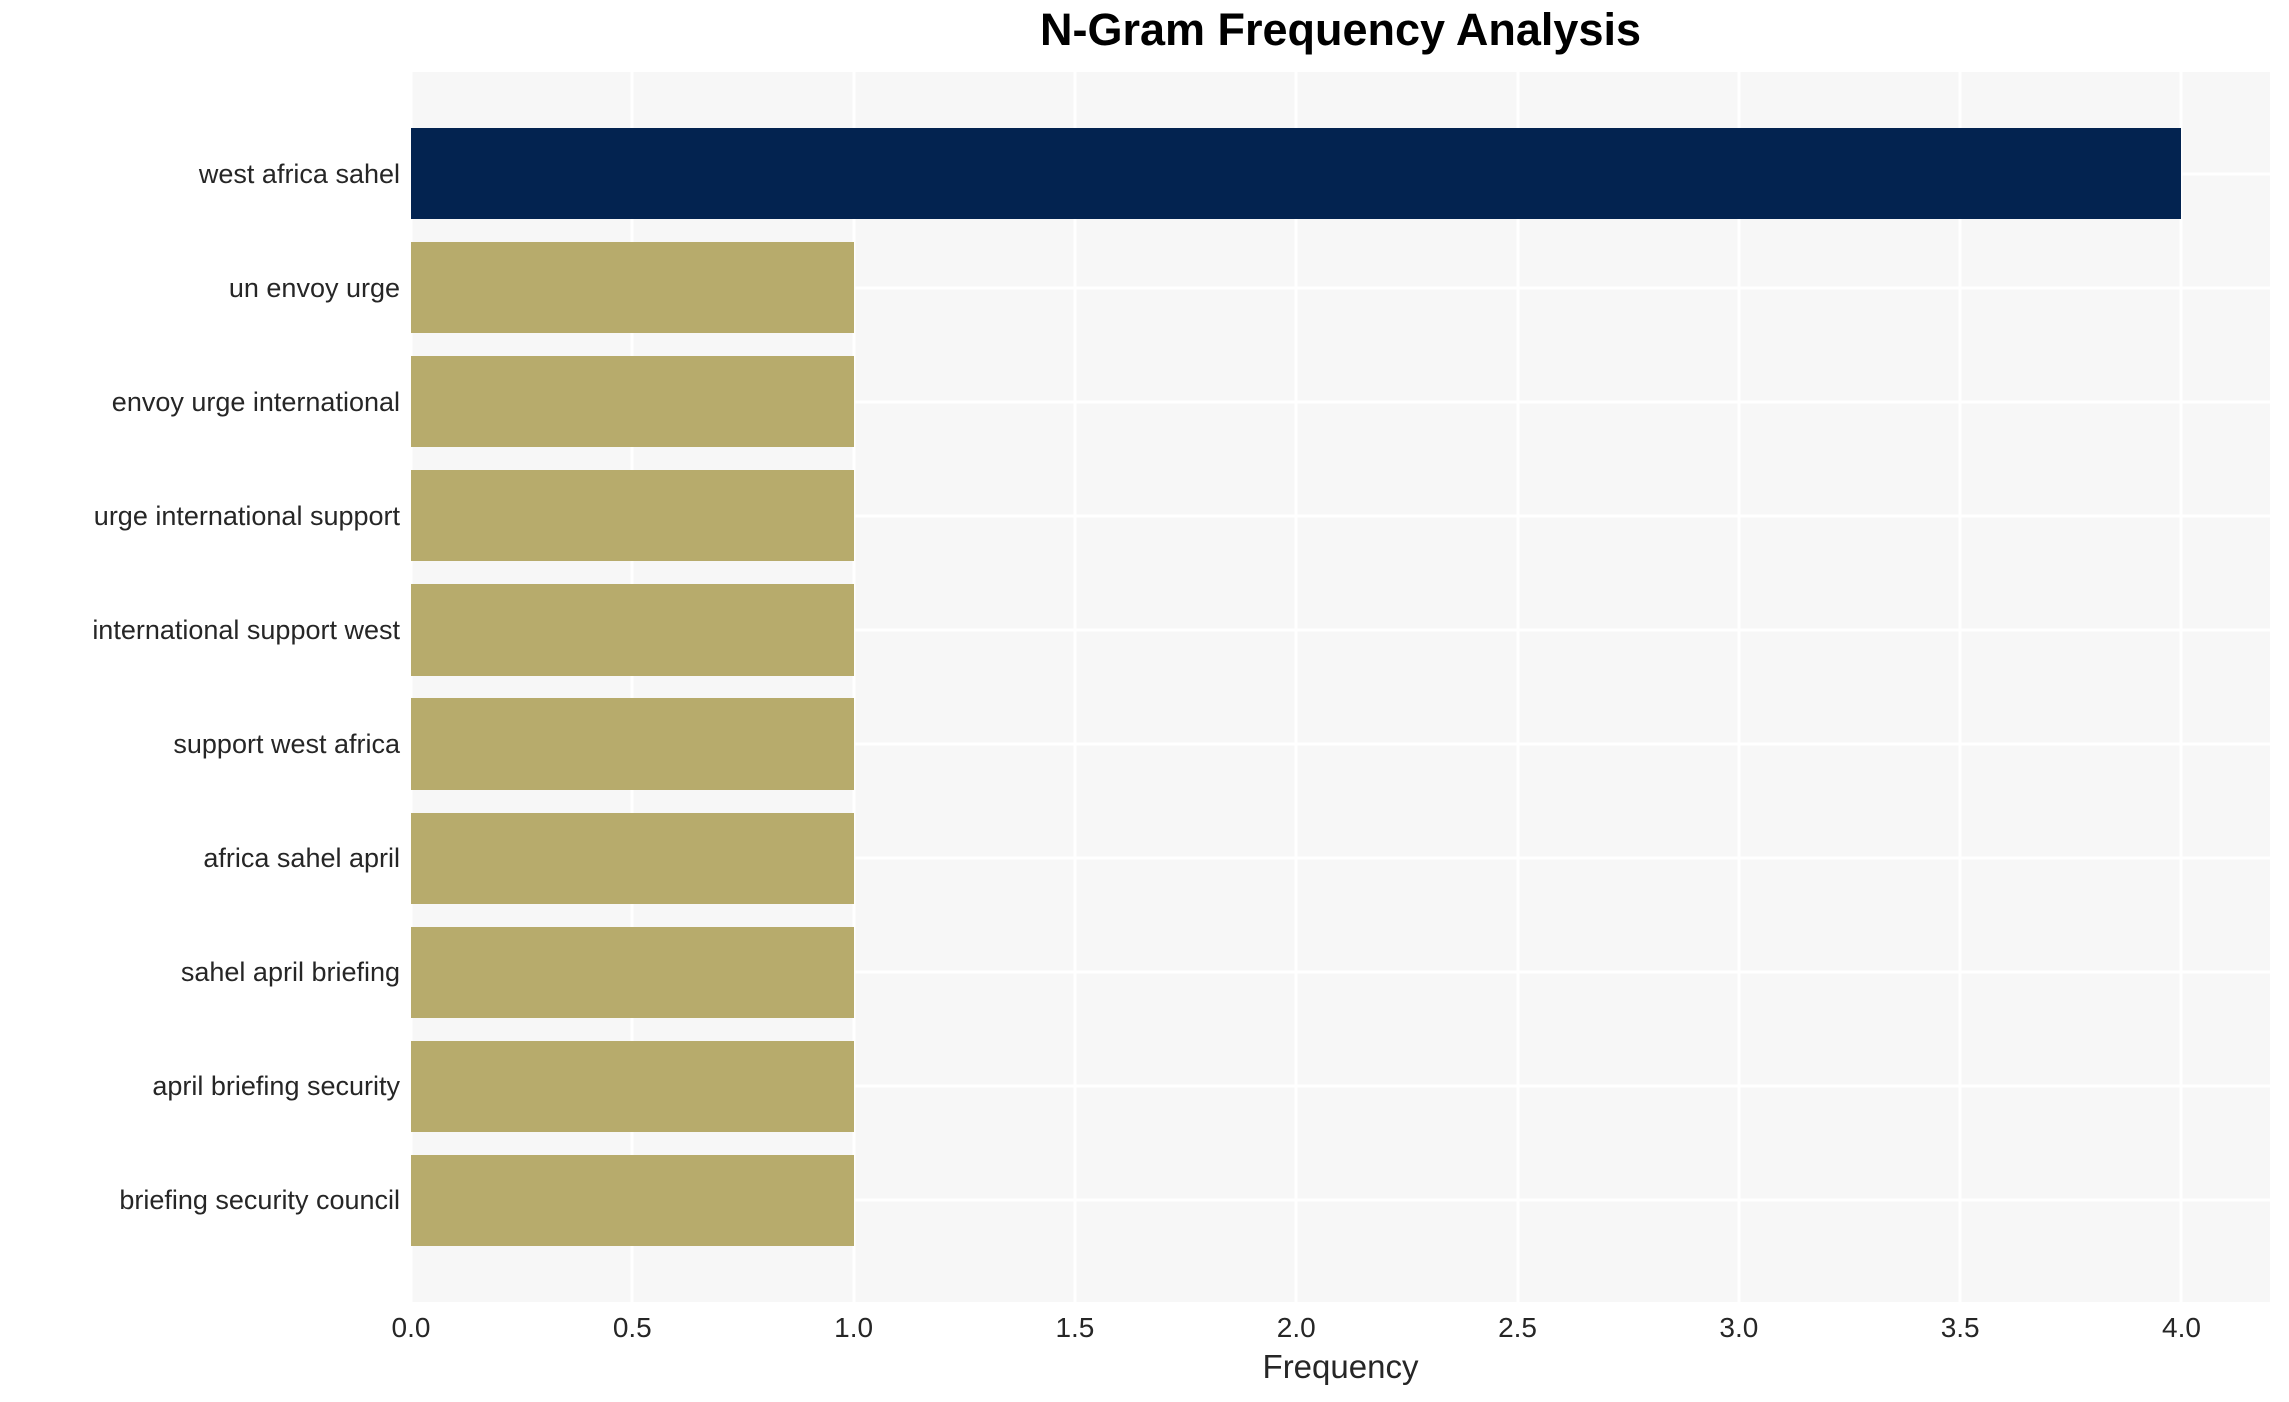 The width and height of the screenshot is (2289, 1402). What do you see at coordinates (1960, 1327) in the screenshot?
I see `x-tick-3.5: 3.5` at bounding box center [1960, 1327].